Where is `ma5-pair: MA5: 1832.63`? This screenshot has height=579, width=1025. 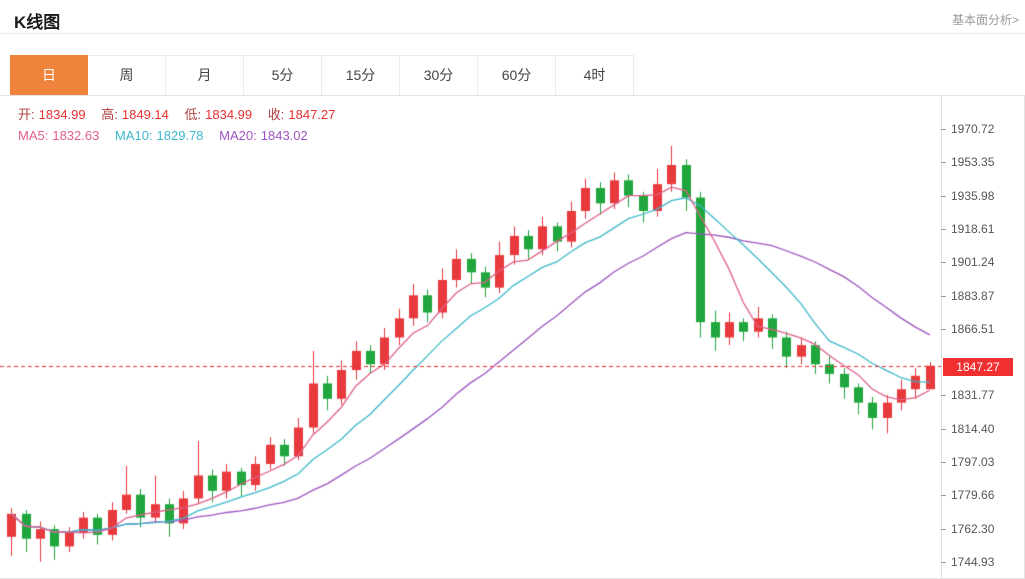
ma5-pair: MA5: 1832.63 is located at coordinates (58, 135).